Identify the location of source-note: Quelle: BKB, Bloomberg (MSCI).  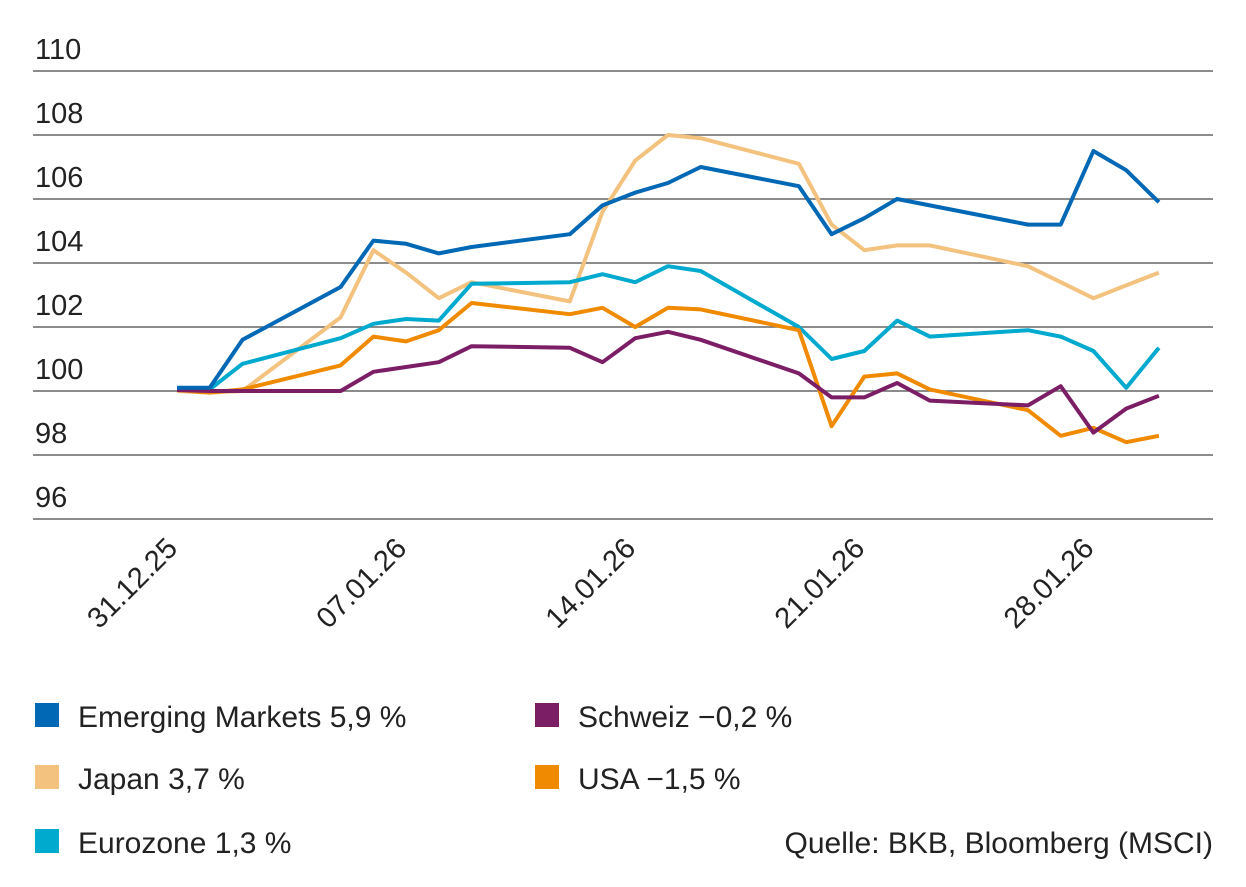
(999, 843).